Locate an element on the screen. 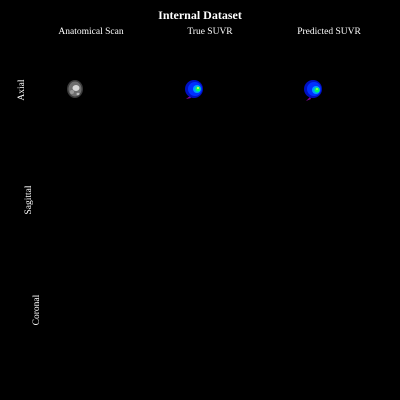 The height and width of the screenshot is (400, 400). figure-title: Internal Dataset is located at coordinates (200, 15).